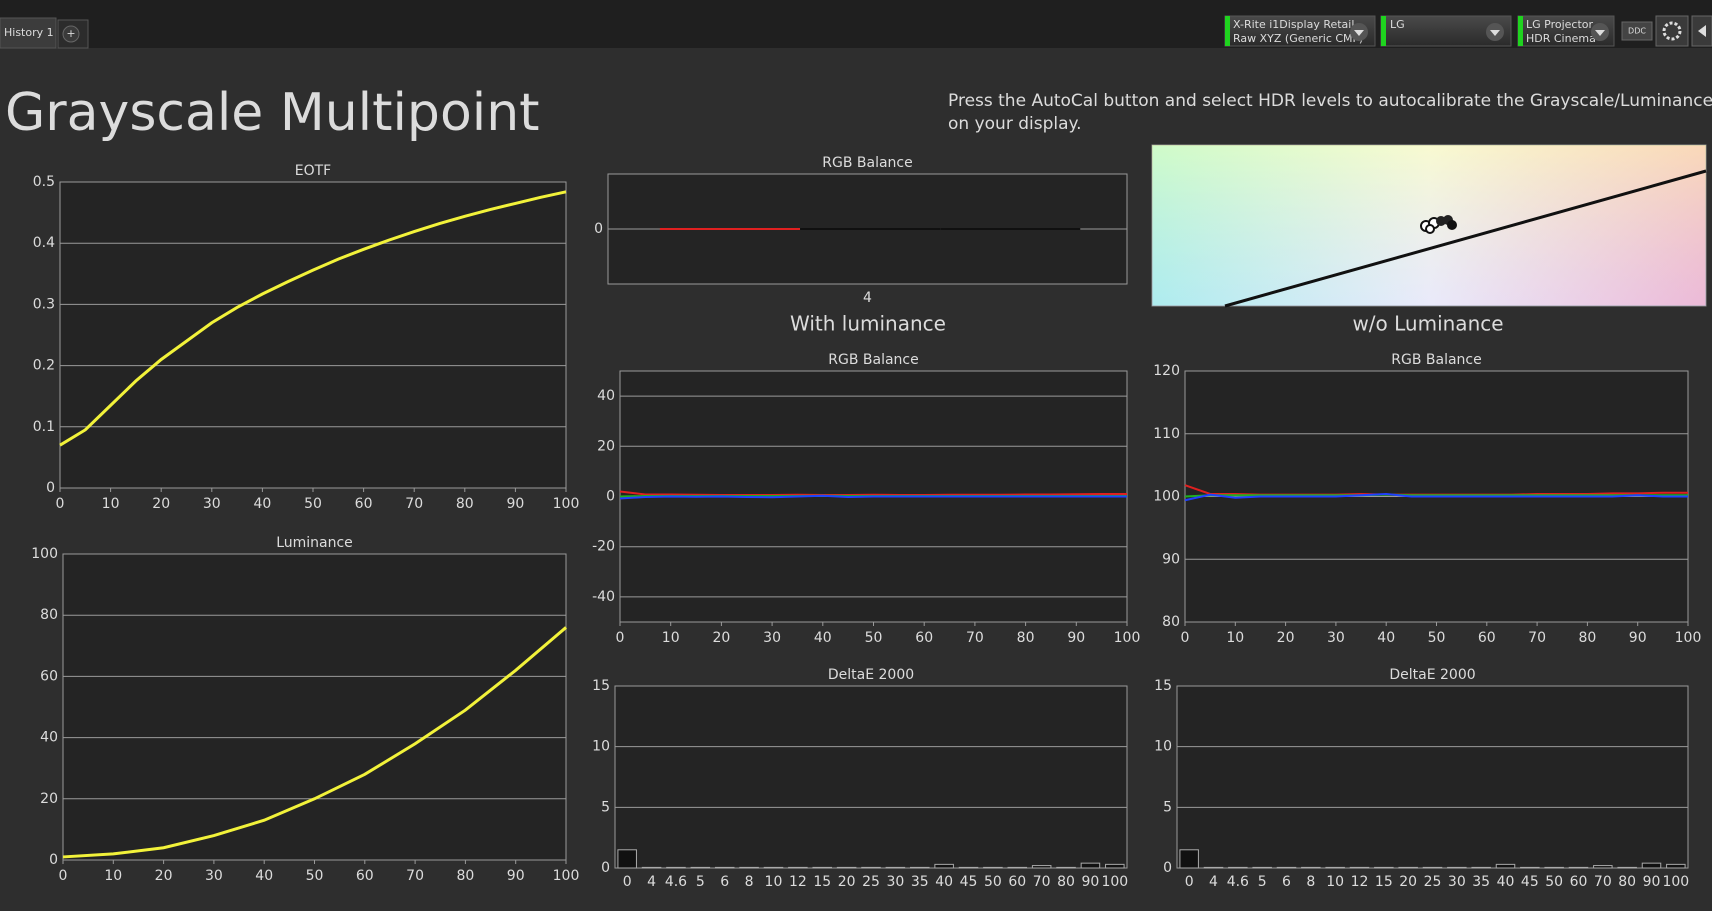  I want to click on ddc-label: DDC, so click(1637, 31).